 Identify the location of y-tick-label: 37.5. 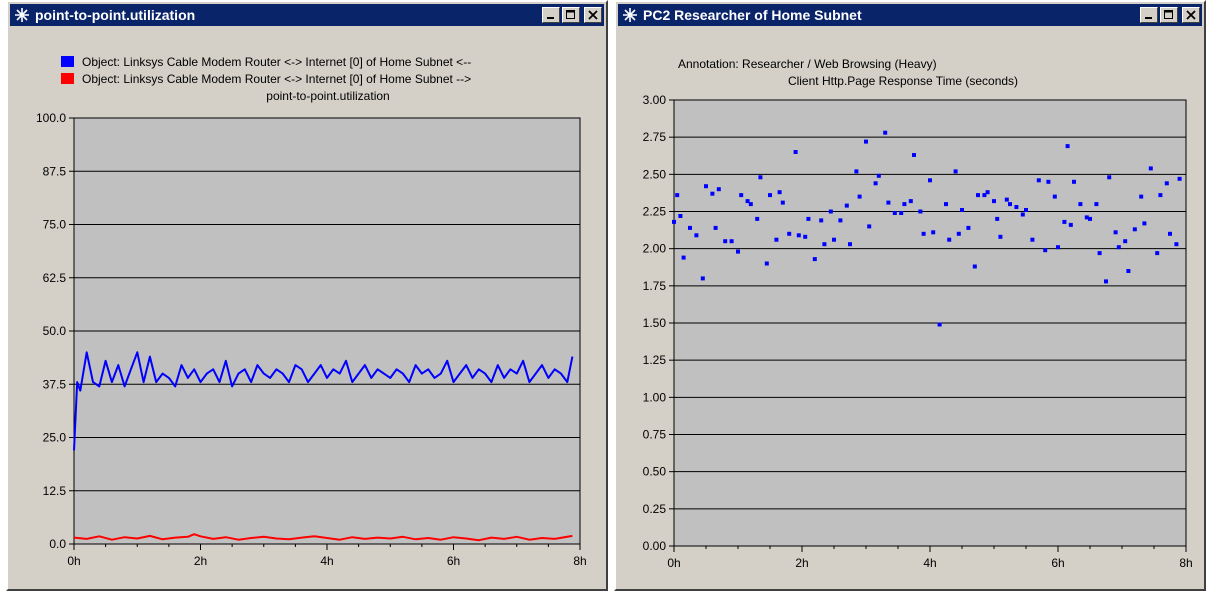
(55, 384).